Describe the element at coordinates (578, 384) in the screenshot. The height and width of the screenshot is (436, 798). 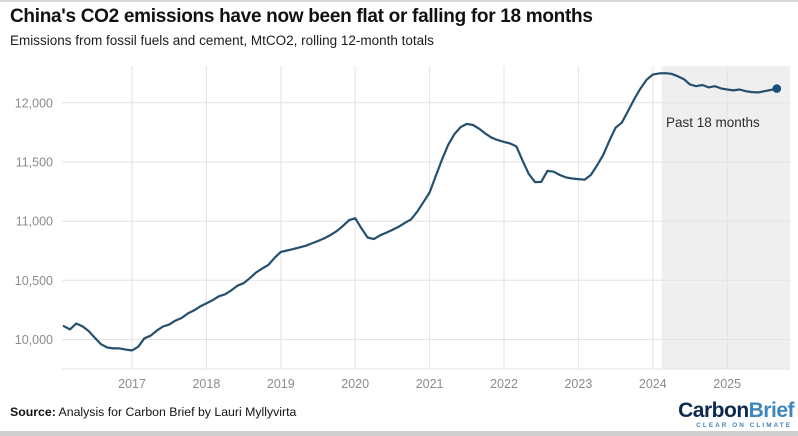
I see `x-tick-label: 2023` at that location.